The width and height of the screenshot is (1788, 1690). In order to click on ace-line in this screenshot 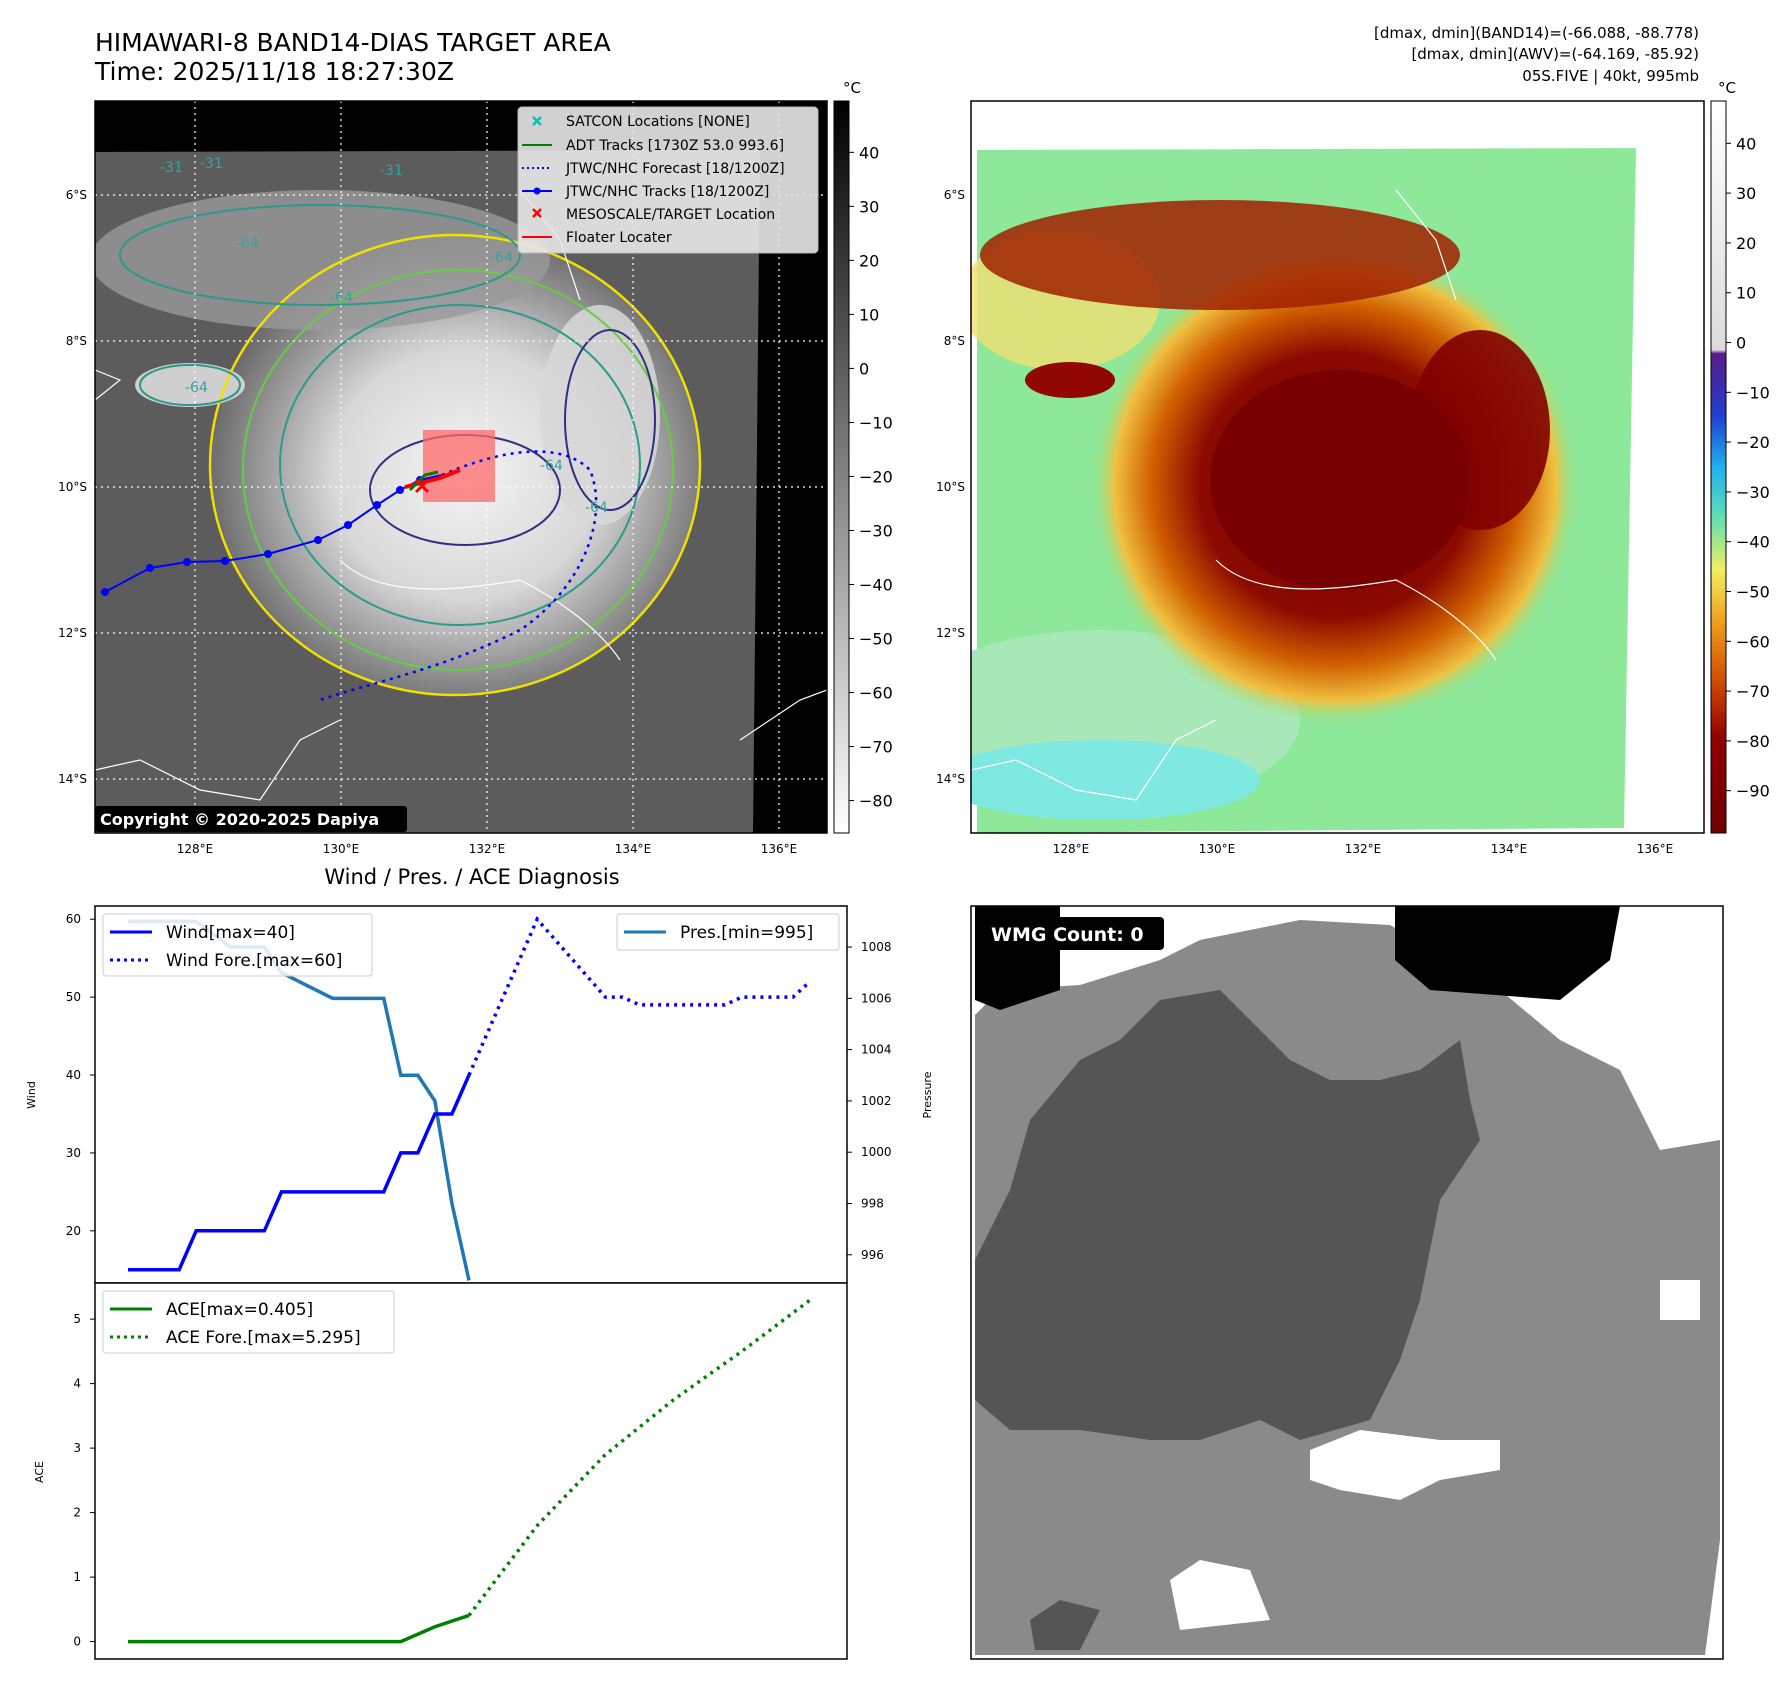, I will do `click(299, 1628)`.